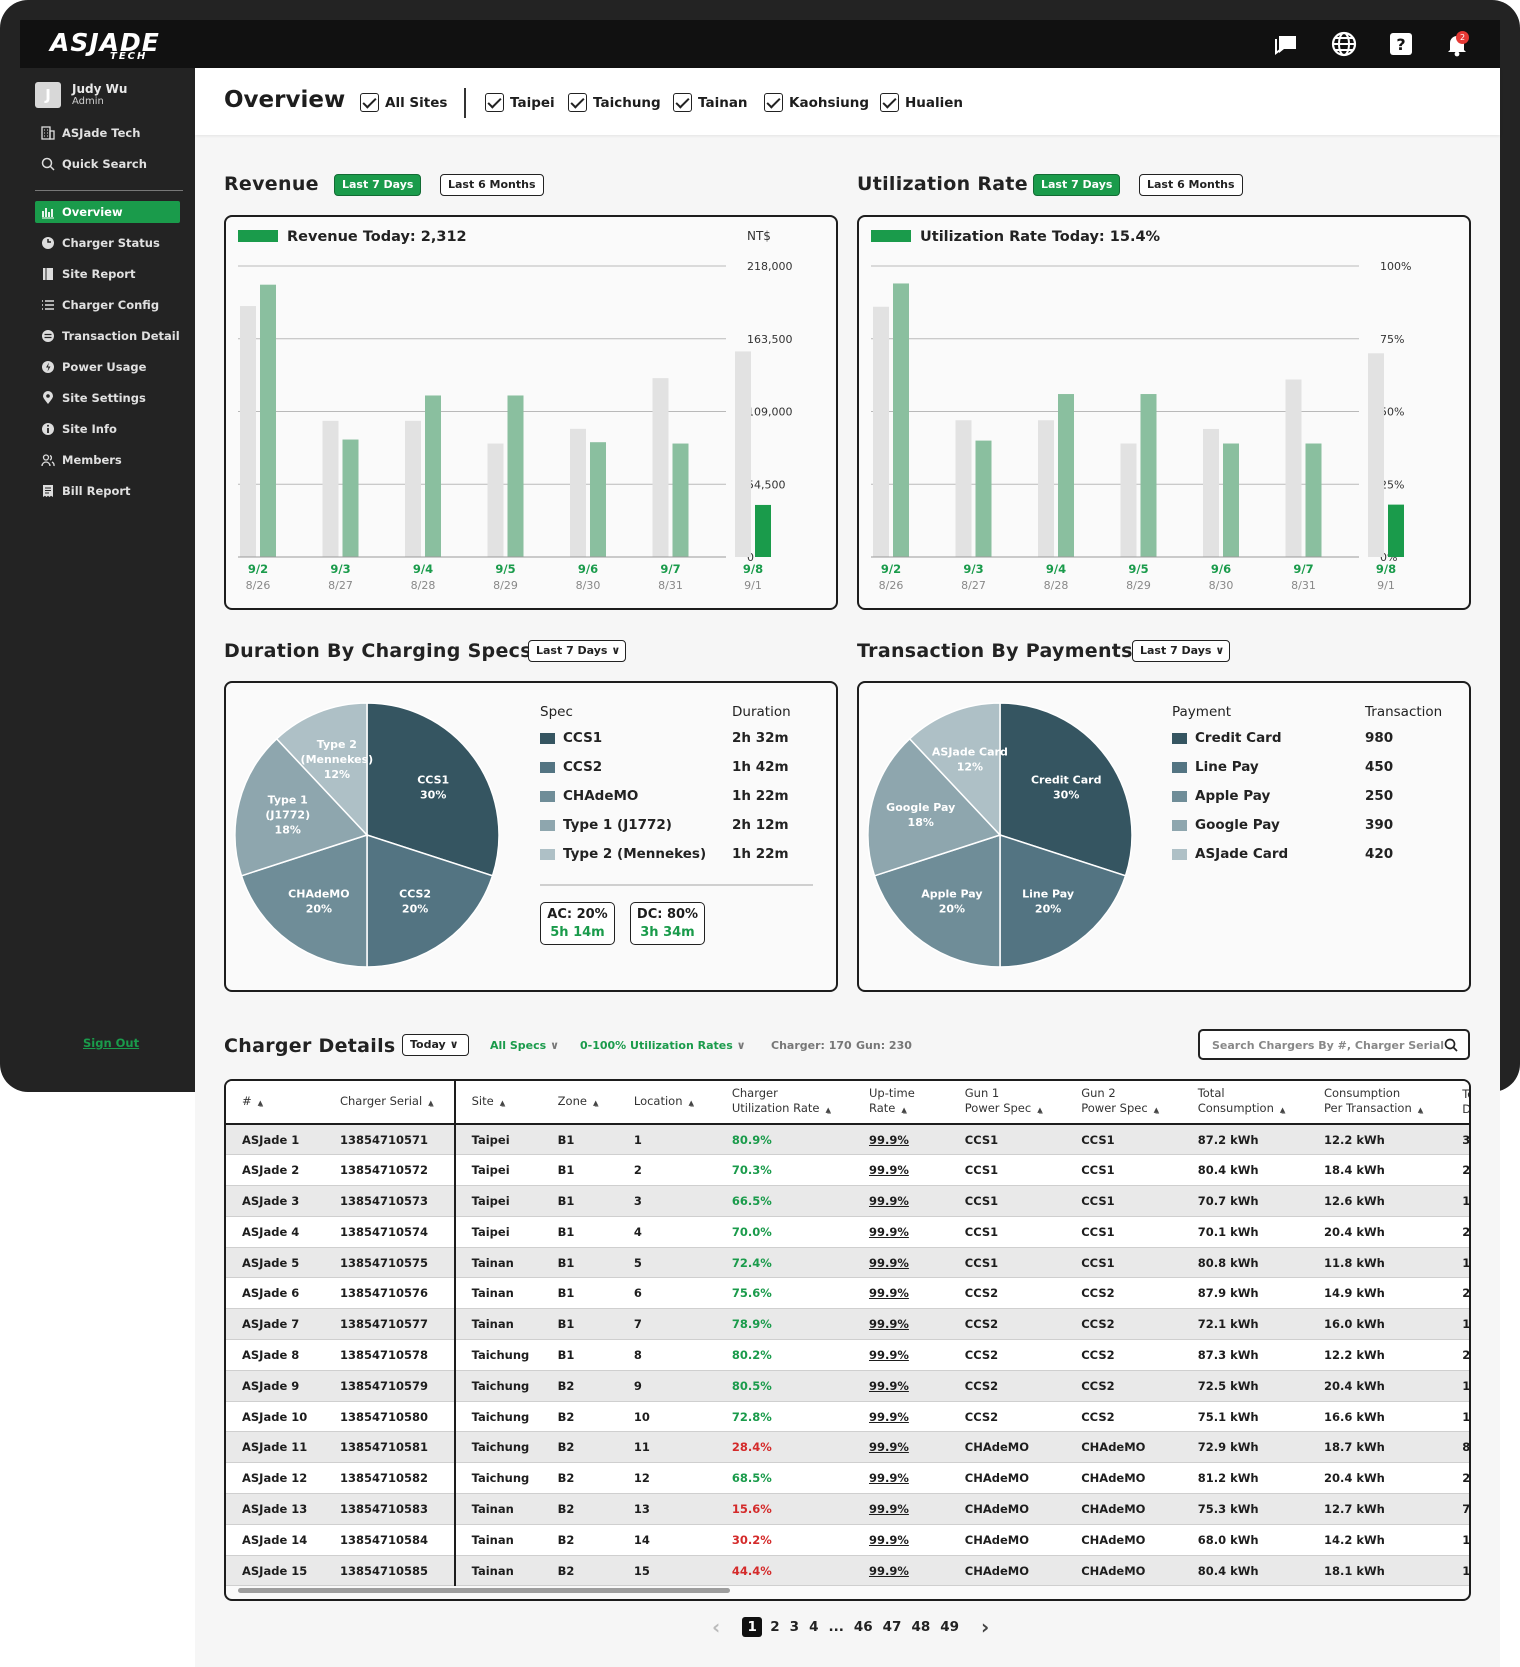 This screenshot has height=1667, width=1520. I want to click on column-header-total-duration: TotalDuration, so click(1457, 1103).